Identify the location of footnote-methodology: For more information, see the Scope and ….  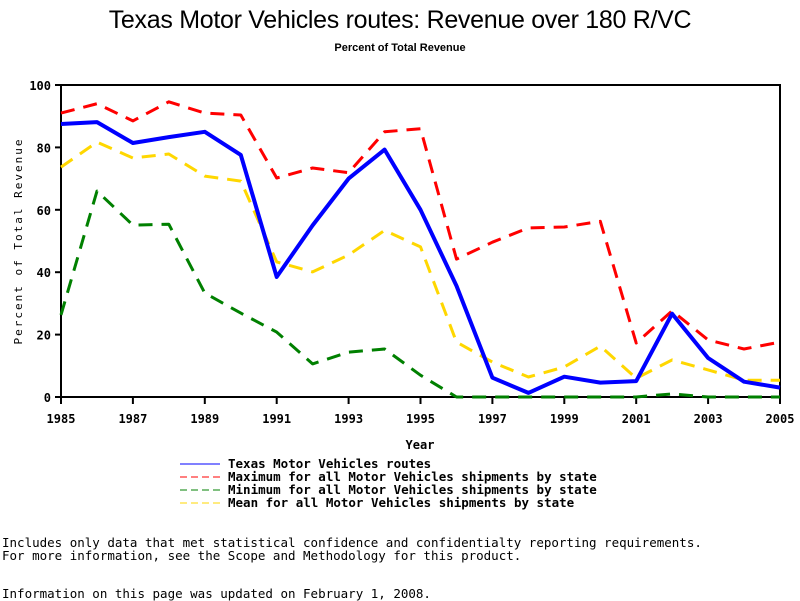
(262, 555).